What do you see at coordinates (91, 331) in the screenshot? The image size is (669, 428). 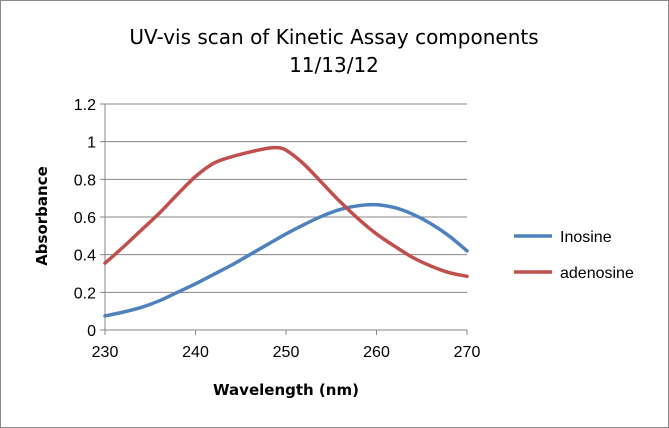 I see `y-tick-label-0: 0` at bounding box center [91, 331].